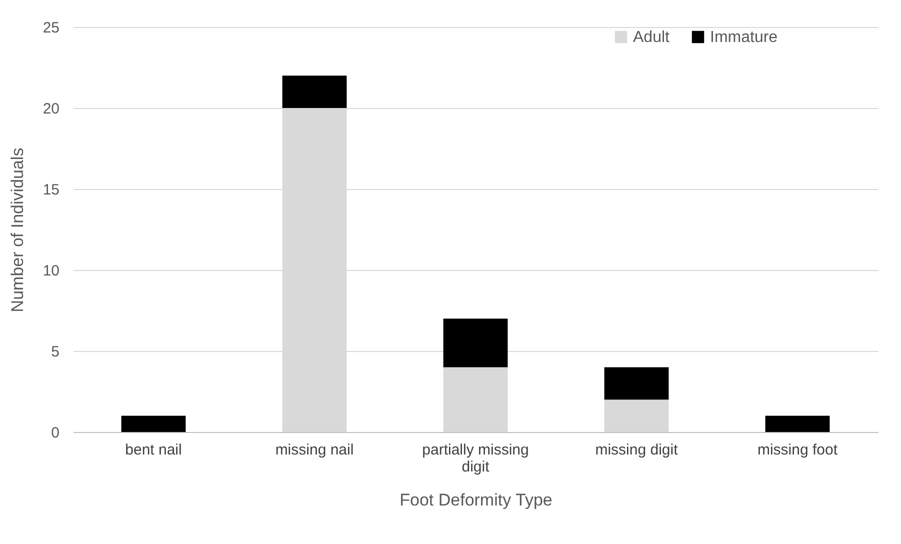 The width and height of the screenshot is (901, 544). I want to click on legend-label: Immature, so click(744, 37).